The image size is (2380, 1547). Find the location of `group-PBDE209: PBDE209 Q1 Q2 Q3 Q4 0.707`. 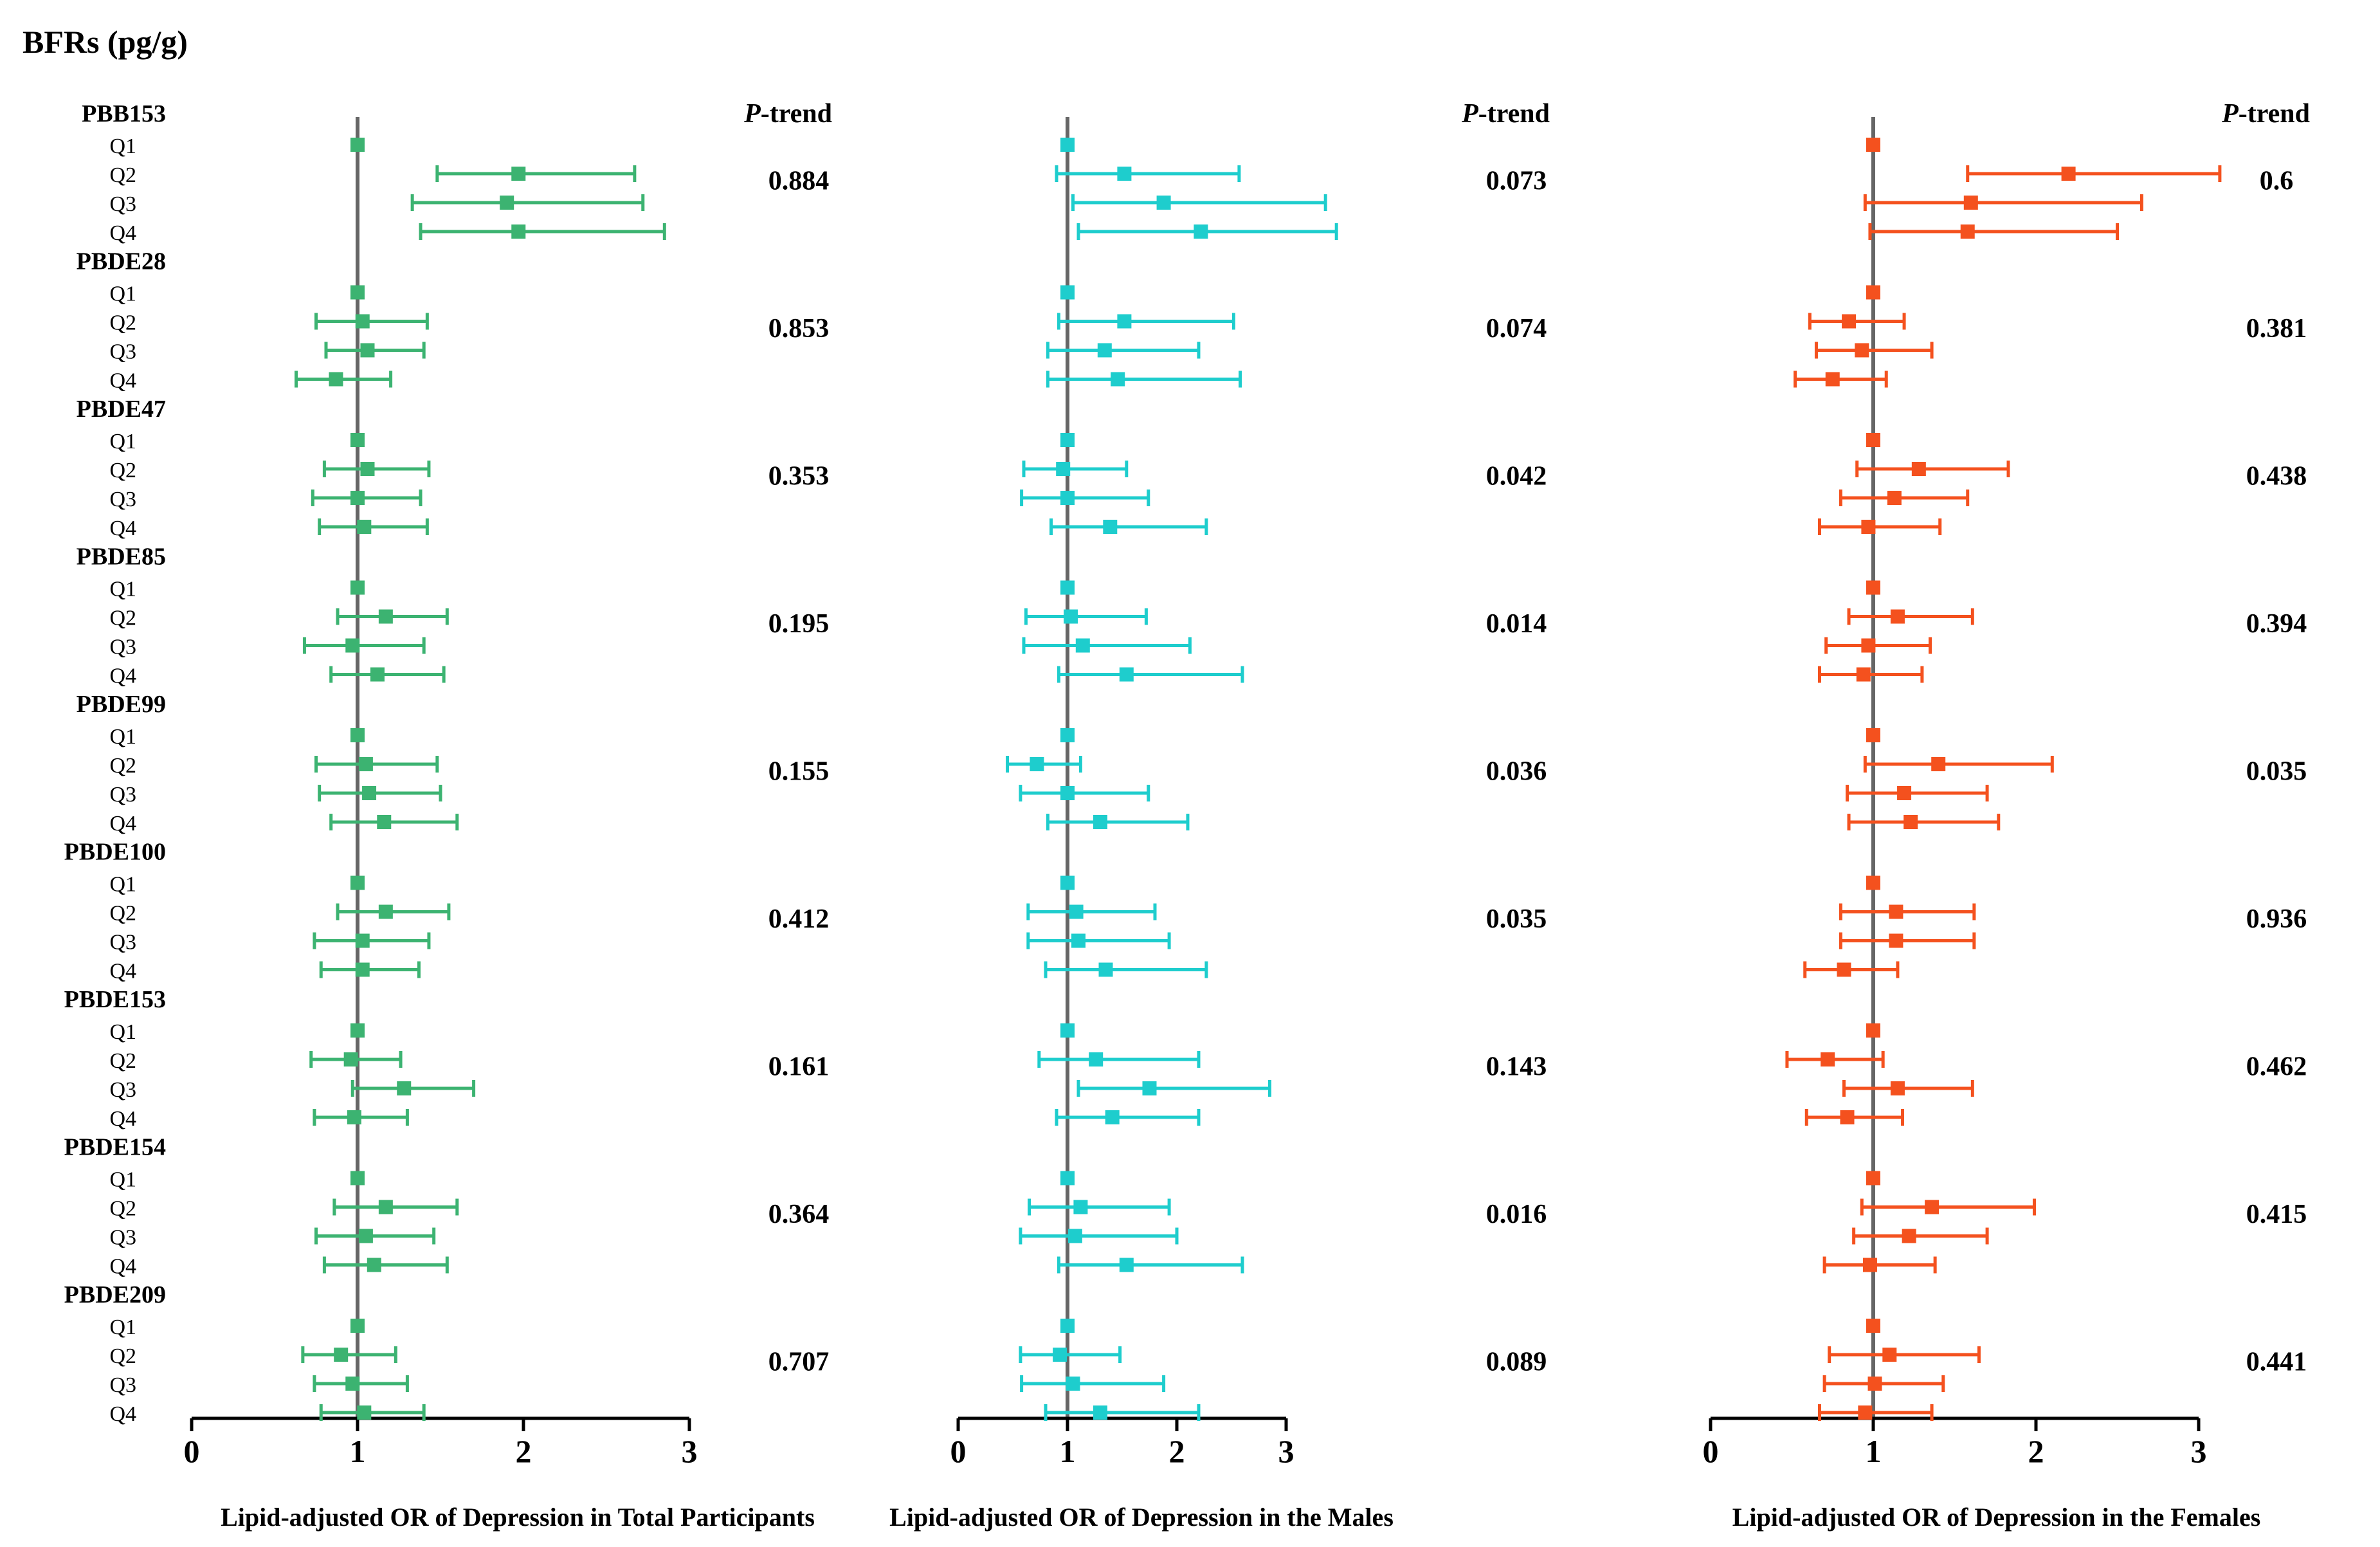

group-PBDE209: PBDE209 Q1 Q2 Q3 Q4 0.707 is located at coordinates (447, 1353).